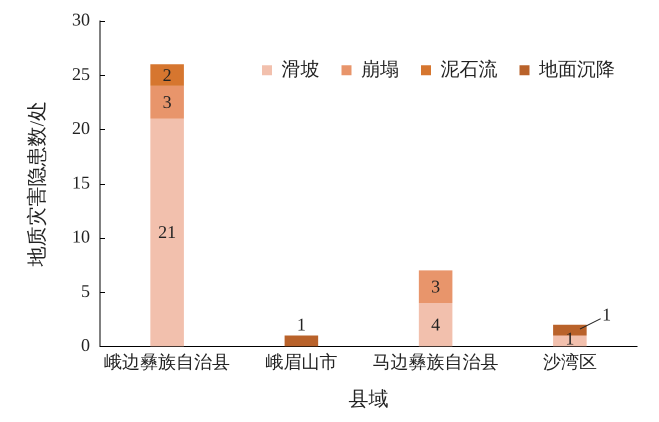 Image resolution: width=659 pixels, height=422 pixels. What do you see at coordinates (368, 399) in the screenshot?
I see `x-axis-title: 县域` at bounding box center [368, 399].